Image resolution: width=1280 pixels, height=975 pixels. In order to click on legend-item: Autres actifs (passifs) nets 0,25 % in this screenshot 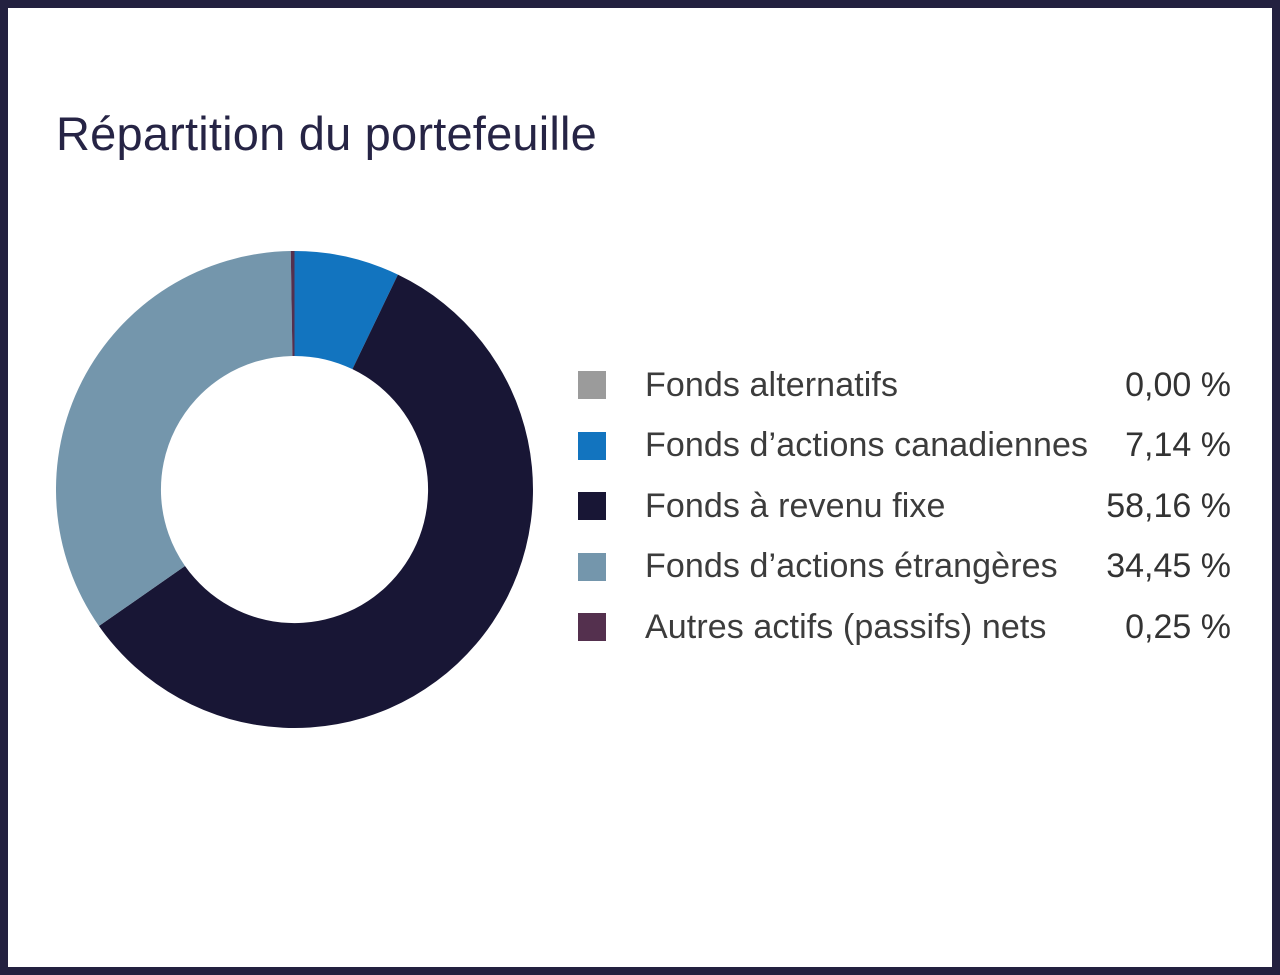, I will do `click(904, 627)`.